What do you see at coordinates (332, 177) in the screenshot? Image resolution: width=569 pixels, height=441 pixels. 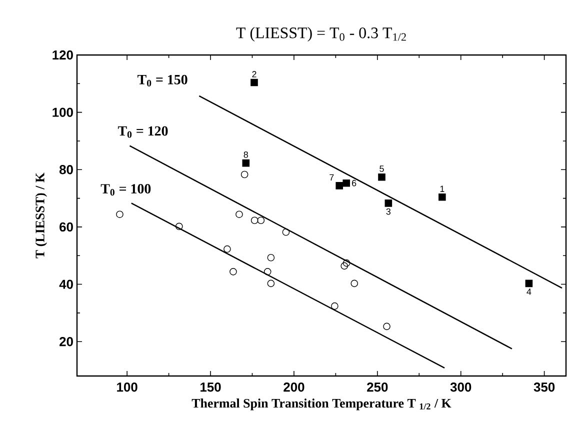 I see `annotation: 7` at bounding box center [332, 177].